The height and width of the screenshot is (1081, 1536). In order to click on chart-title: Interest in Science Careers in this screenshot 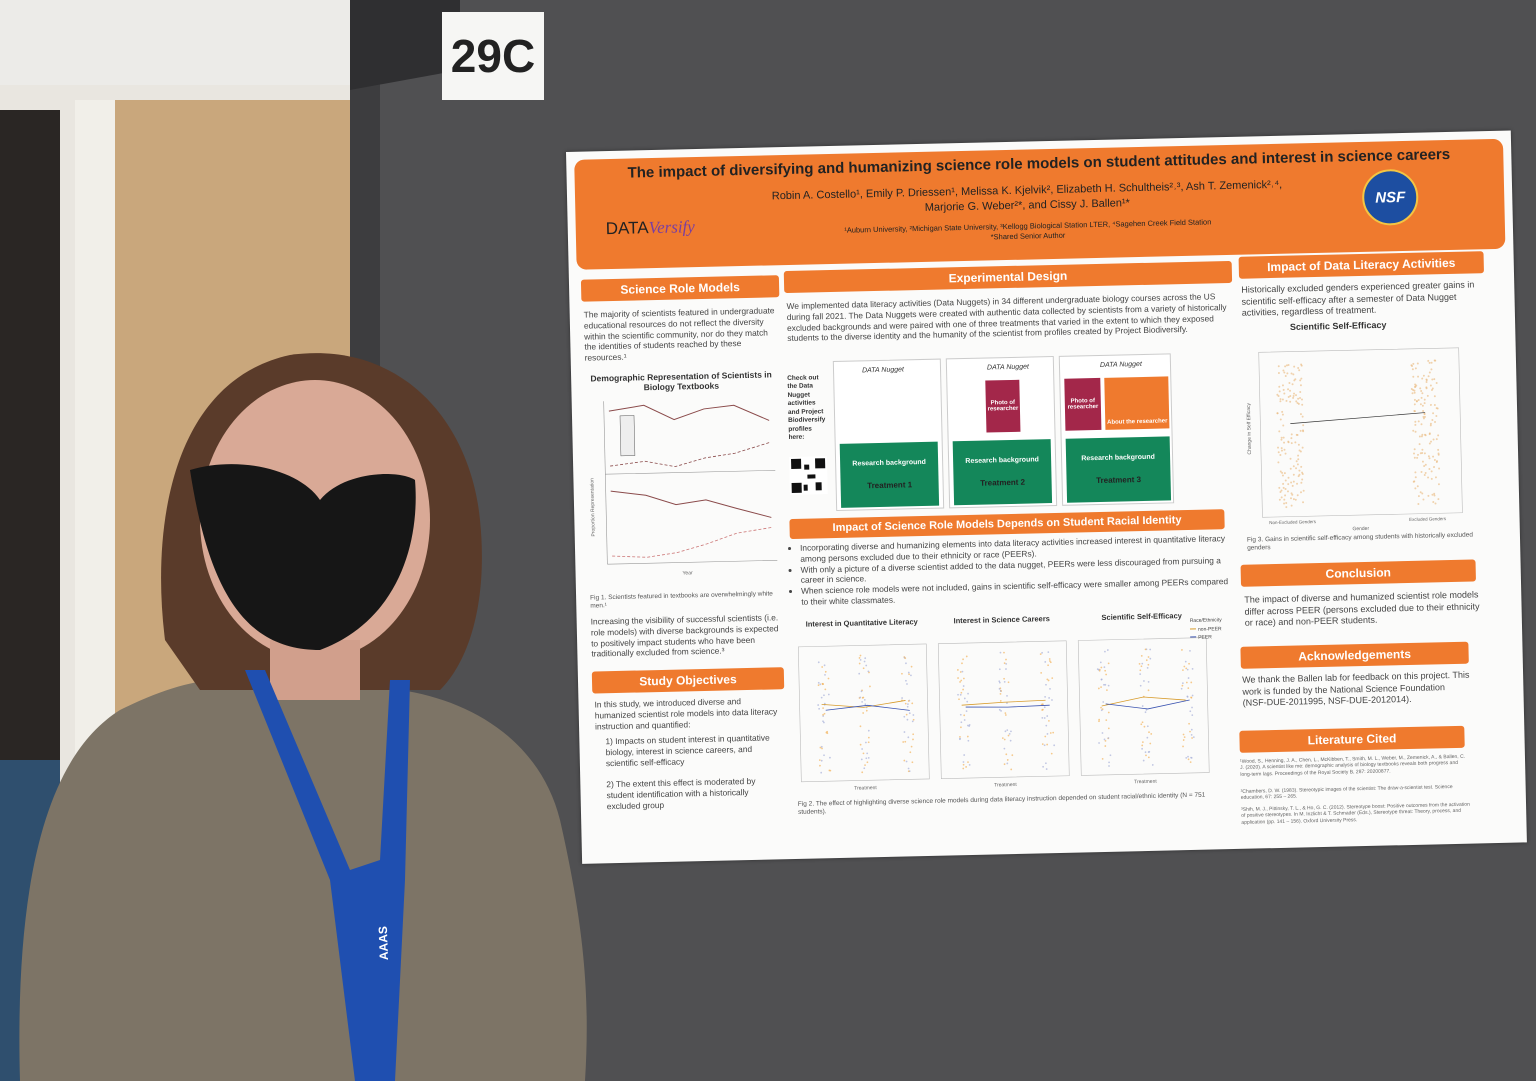, I will do `click(1001, 619)`.